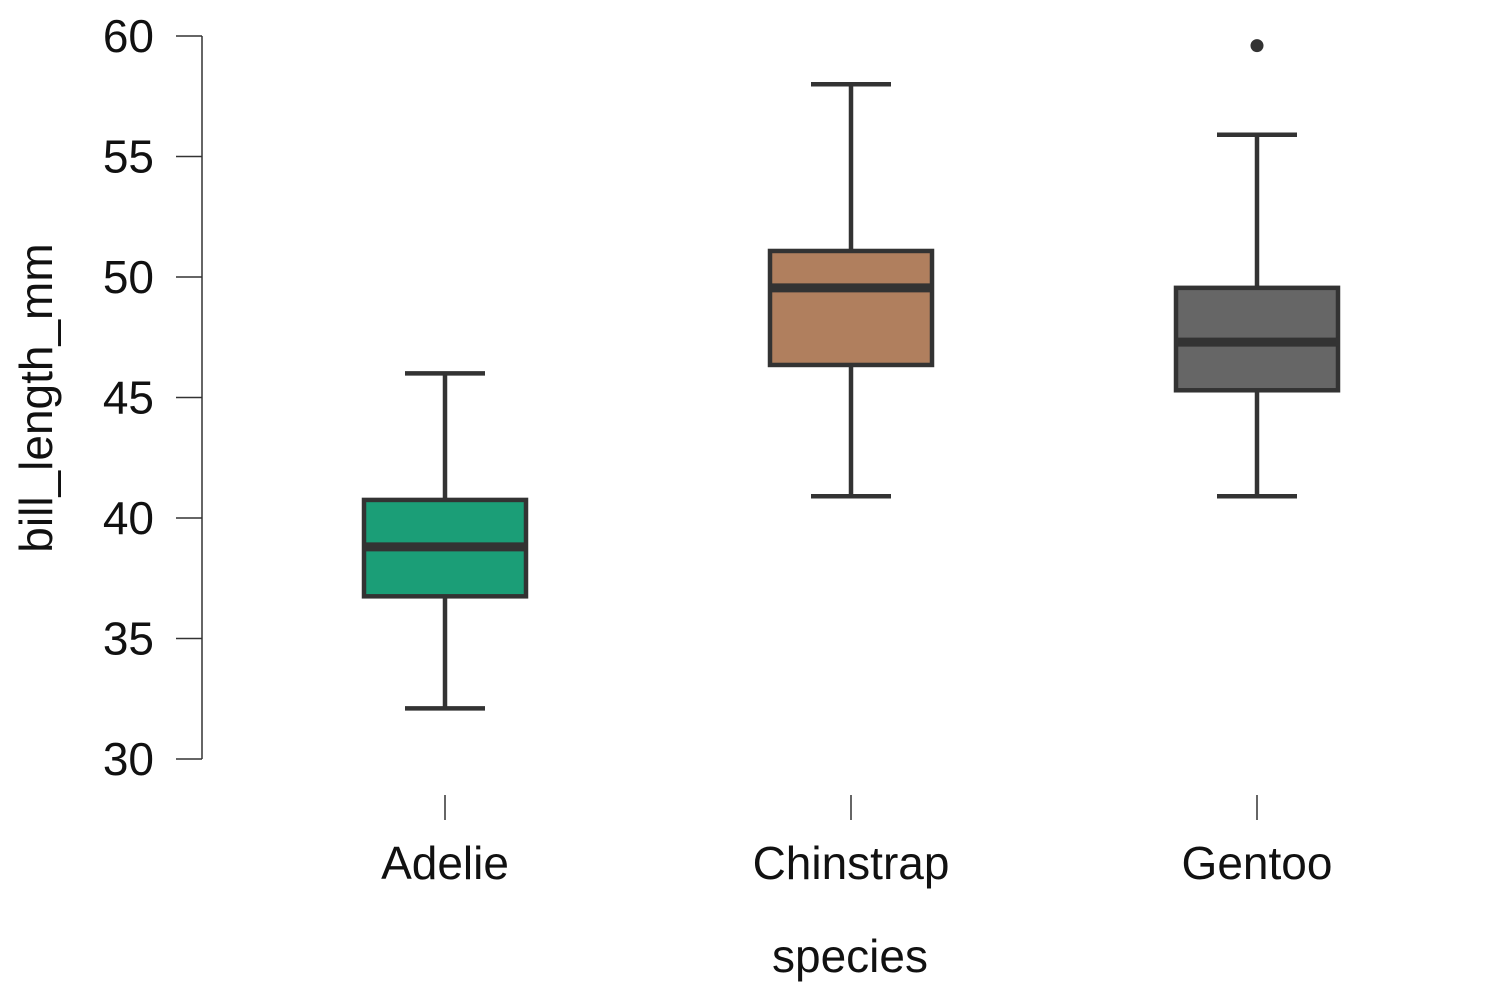 The width and height of the screenshot is (1500, 1000). I want to click on y-tick-label: 55, so click(128, 157).